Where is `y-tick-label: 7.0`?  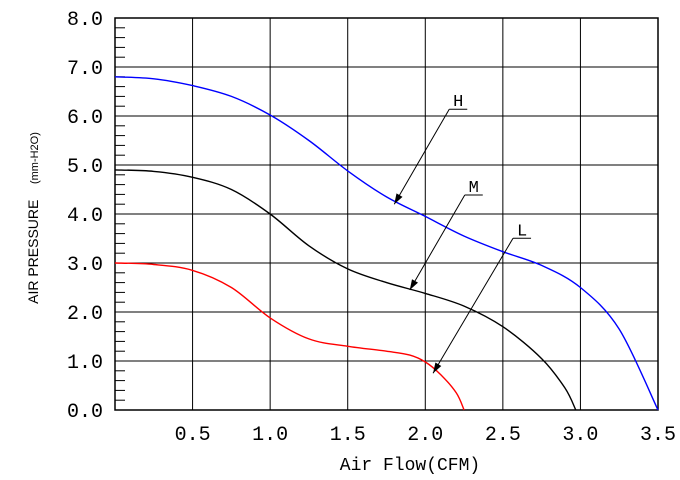
y-tick-label: 7.0 is located at coordinates (85, 69).